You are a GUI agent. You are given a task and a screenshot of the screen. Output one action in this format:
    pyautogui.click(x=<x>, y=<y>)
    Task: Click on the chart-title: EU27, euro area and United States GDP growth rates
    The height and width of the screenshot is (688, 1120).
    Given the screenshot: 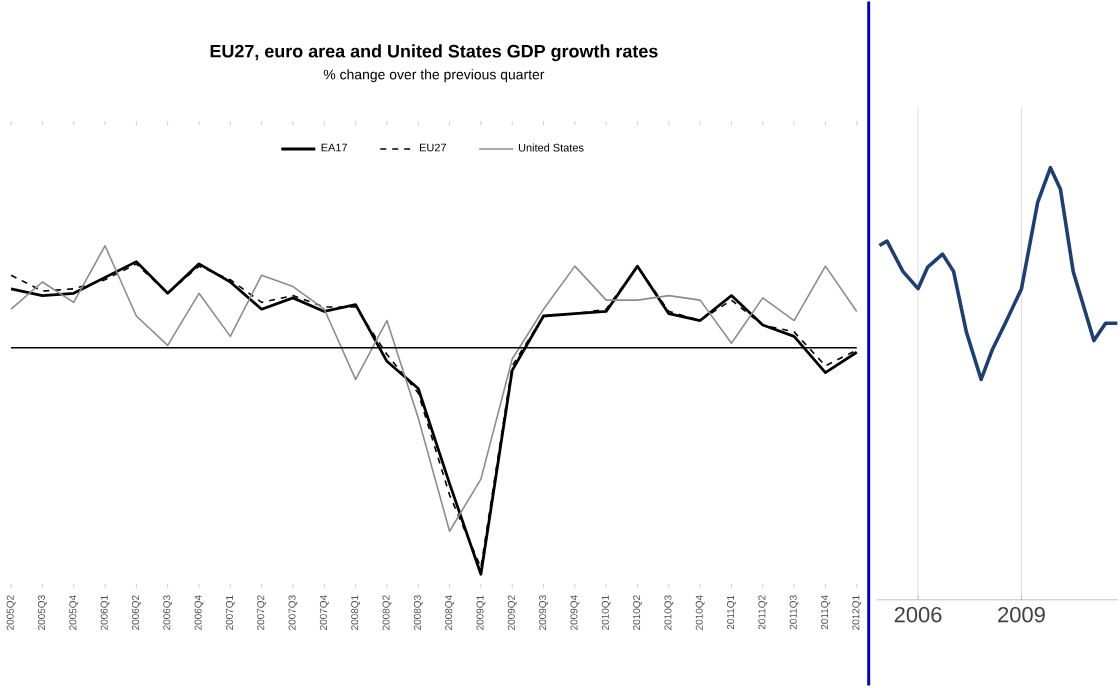 What is the action you would take?
    pyautogui.click(x=434, y=53)
    